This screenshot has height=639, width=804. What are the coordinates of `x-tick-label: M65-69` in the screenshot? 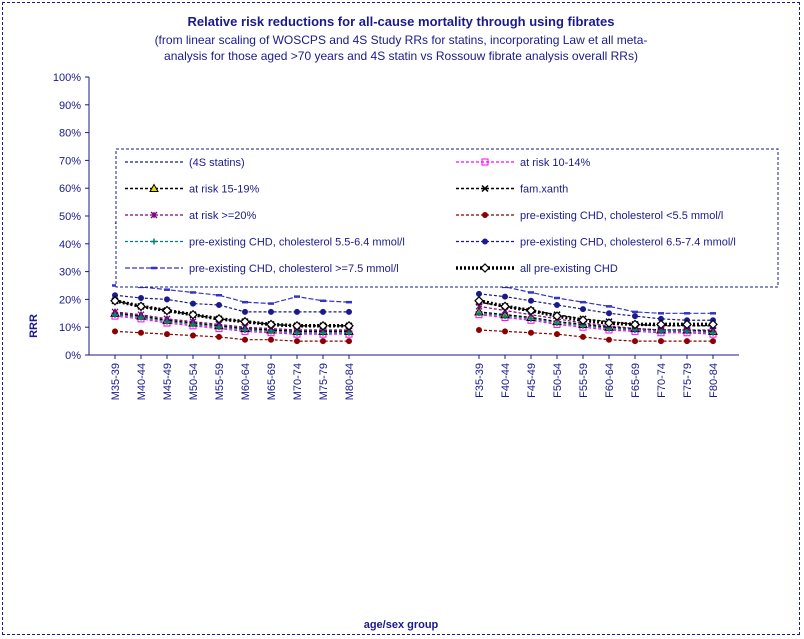 It's located at (272, 381).